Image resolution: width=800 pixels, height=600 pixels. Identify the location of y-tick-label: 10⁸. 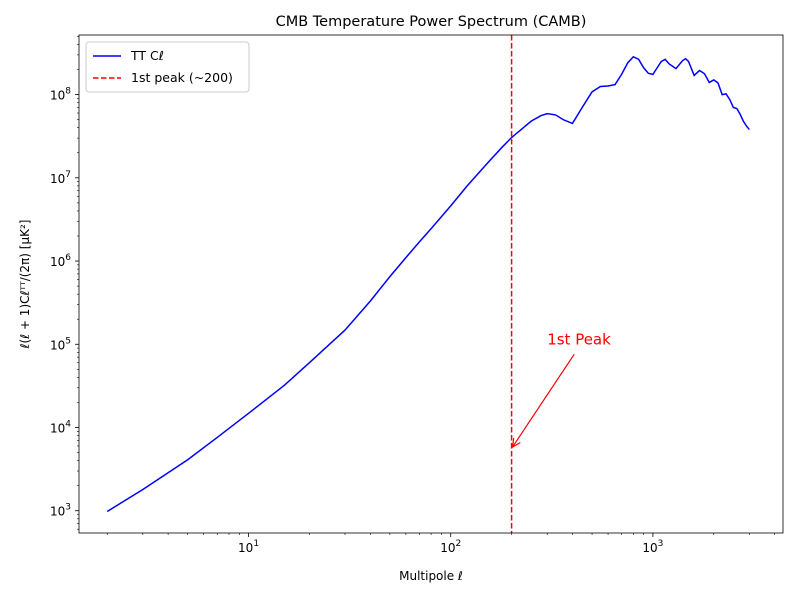
(60, 95).